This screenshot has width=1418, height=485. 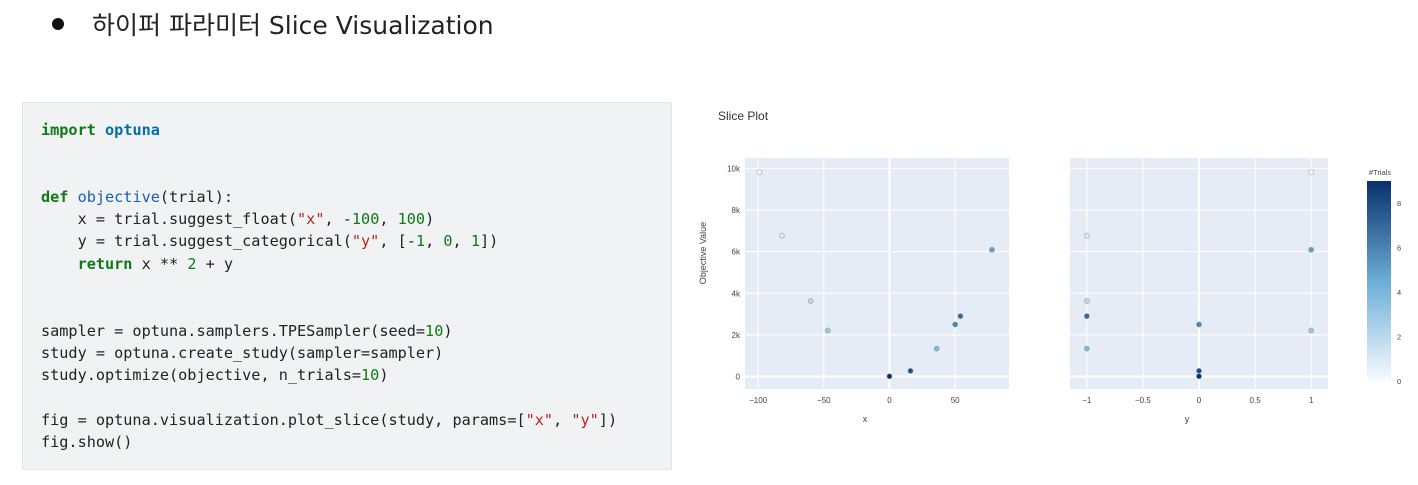 I want to click on y-tick-label: 6k, so click(x=736, y=252).